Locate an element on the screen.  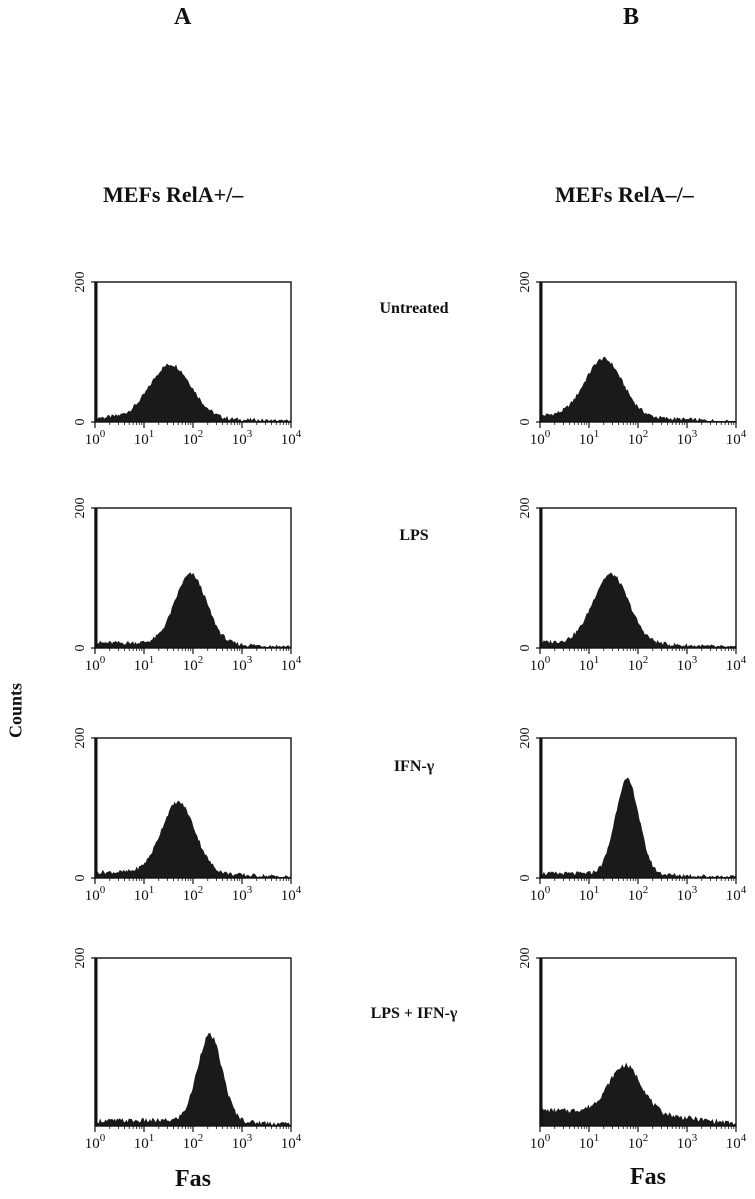
plot-frame is located at coordinates (638, 352).